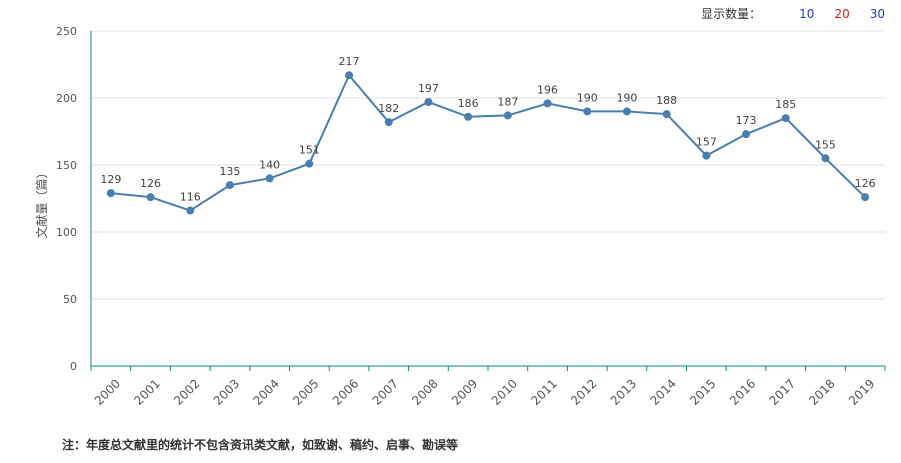 This screenshot has height=463, width=901. What do you see at coordinates (746, 120) in the screenshot?
I see `data-label: 173` at bounding box center [746, 120].